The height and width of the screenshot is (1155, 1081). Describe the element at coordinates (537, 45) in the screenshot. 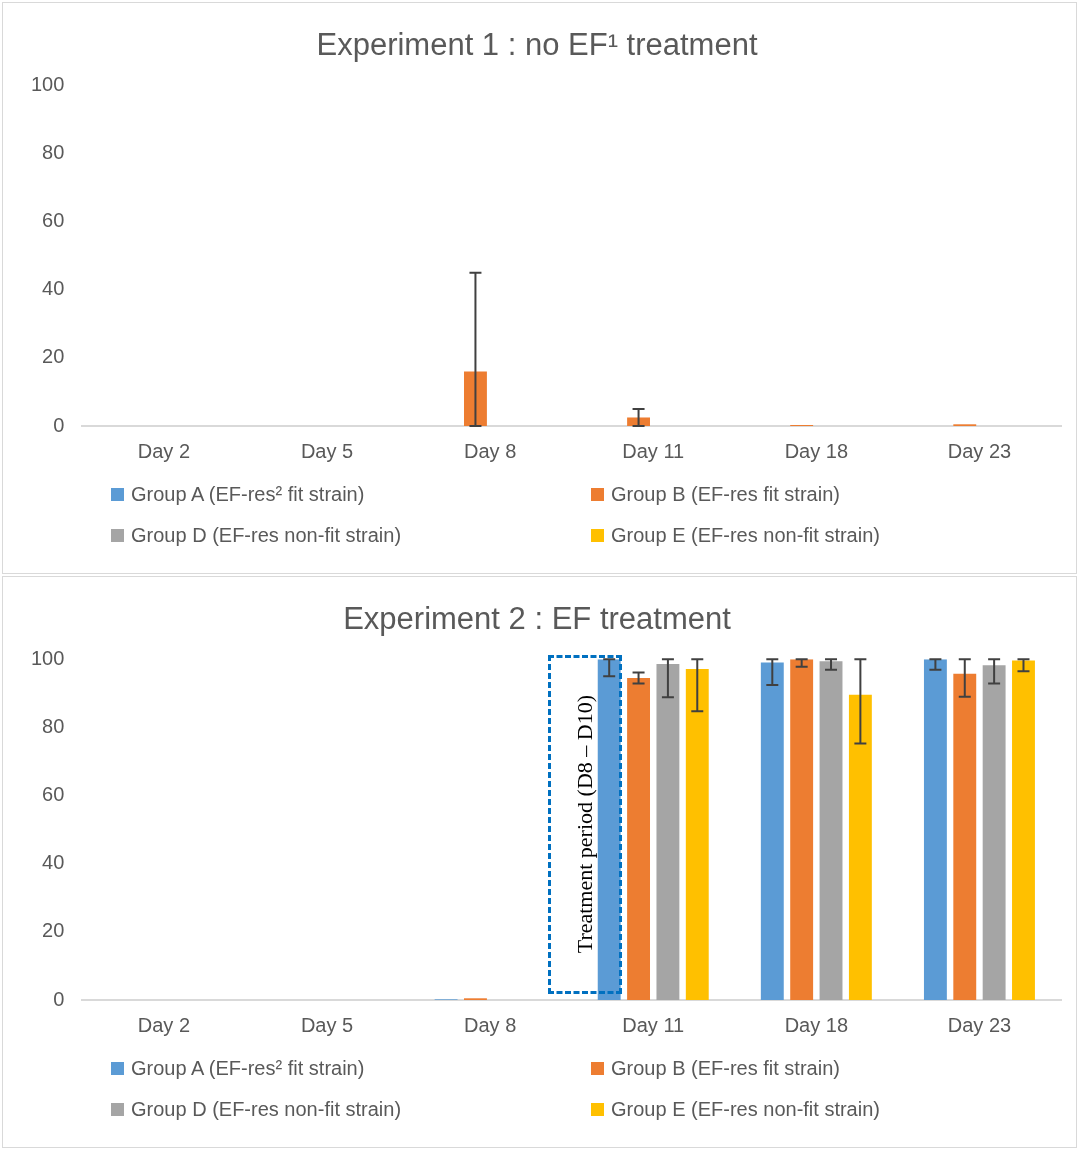

I see `chart-title: Experiment 1 : no EF¹ treatment` at that location.